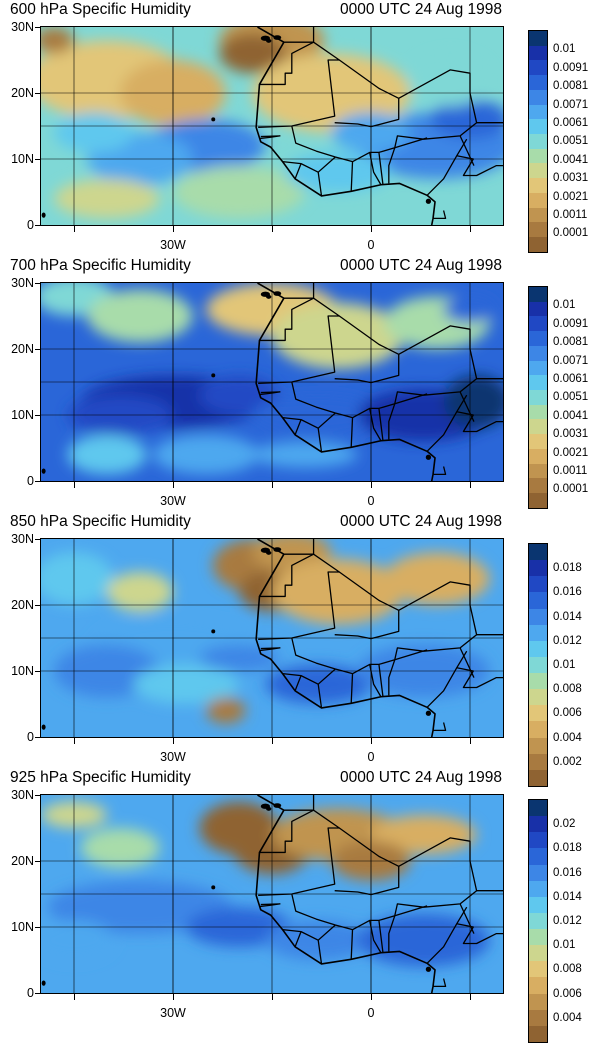 Image resolution: width=600 pixels, height=1043 pixels. I want to click on colorbar-label: 0.002, so click(567, 761).